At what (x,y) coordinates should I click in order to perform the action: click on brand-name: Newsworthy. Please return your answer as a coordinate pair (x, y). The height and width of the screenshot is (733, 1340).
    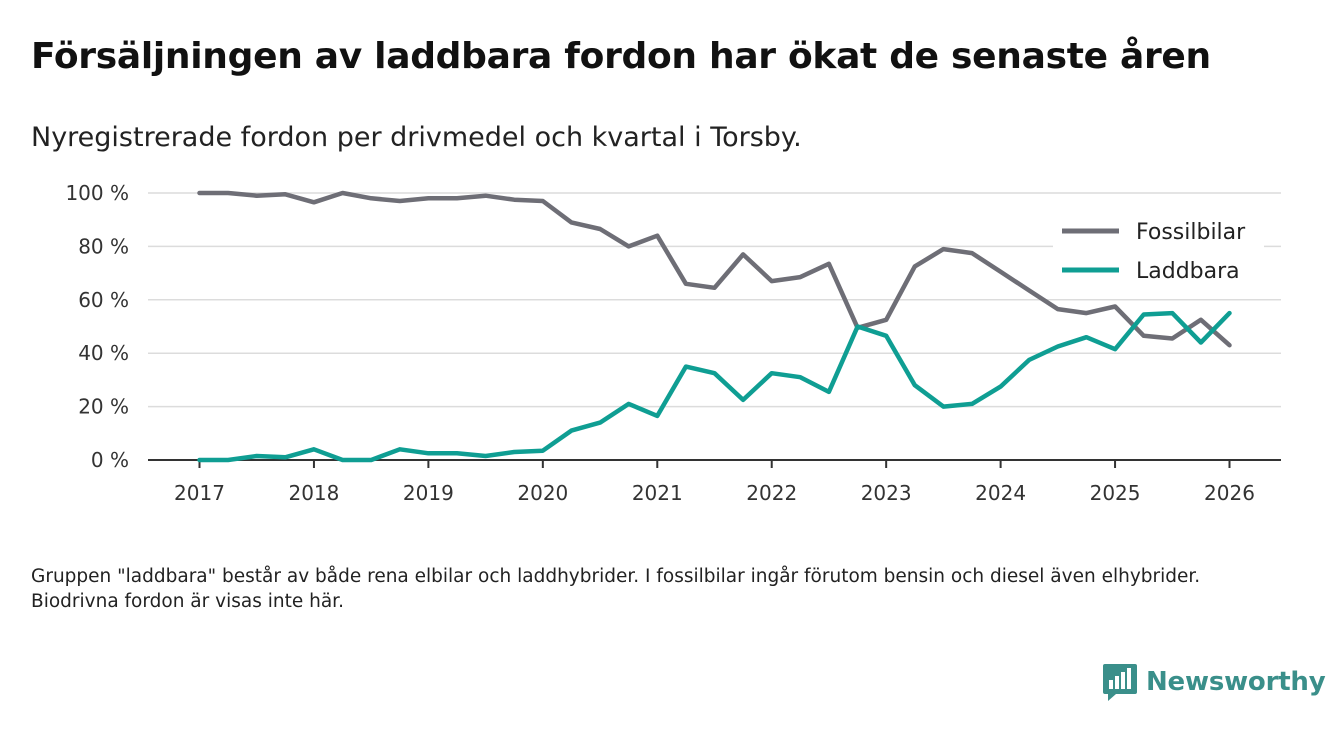
    Looking at the image, I should click on (1236, 682).